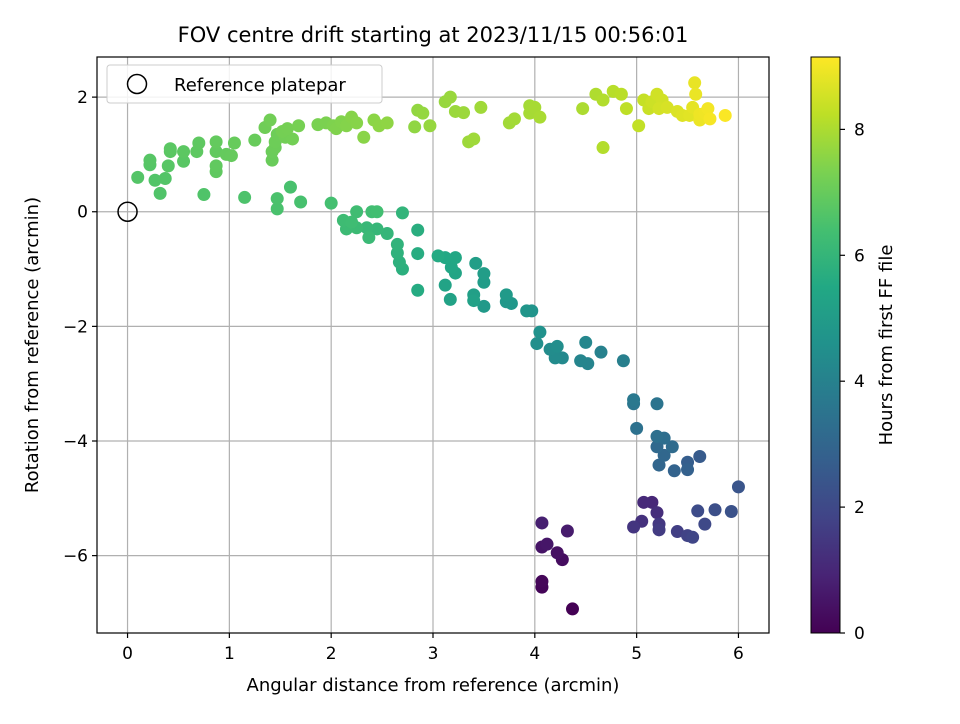 Image resolution: width=960 pixels, height=724 pixels. I want to click on legend: Reference platepar, so click(244, 84).